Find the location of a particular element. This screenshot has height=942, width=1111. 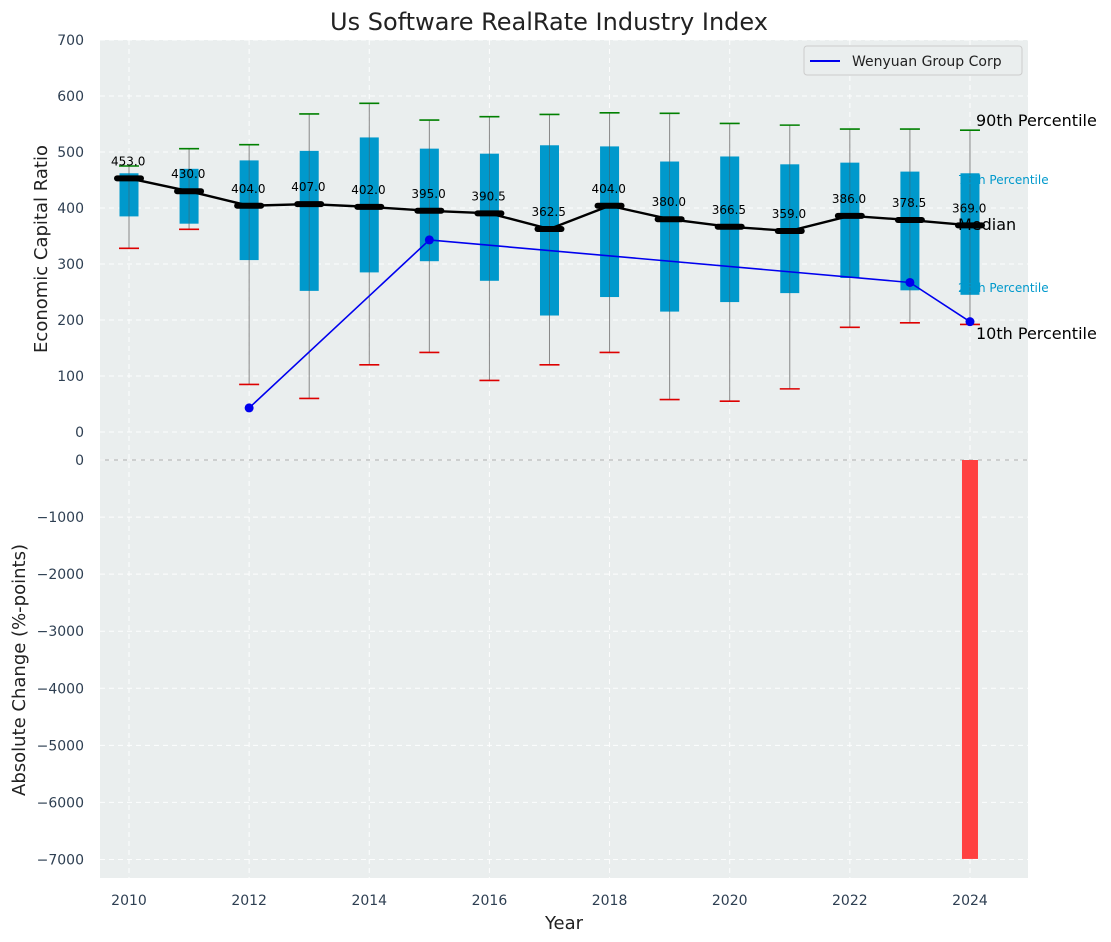

median-value-label: 362.5 is located at coordinates (548, 212).